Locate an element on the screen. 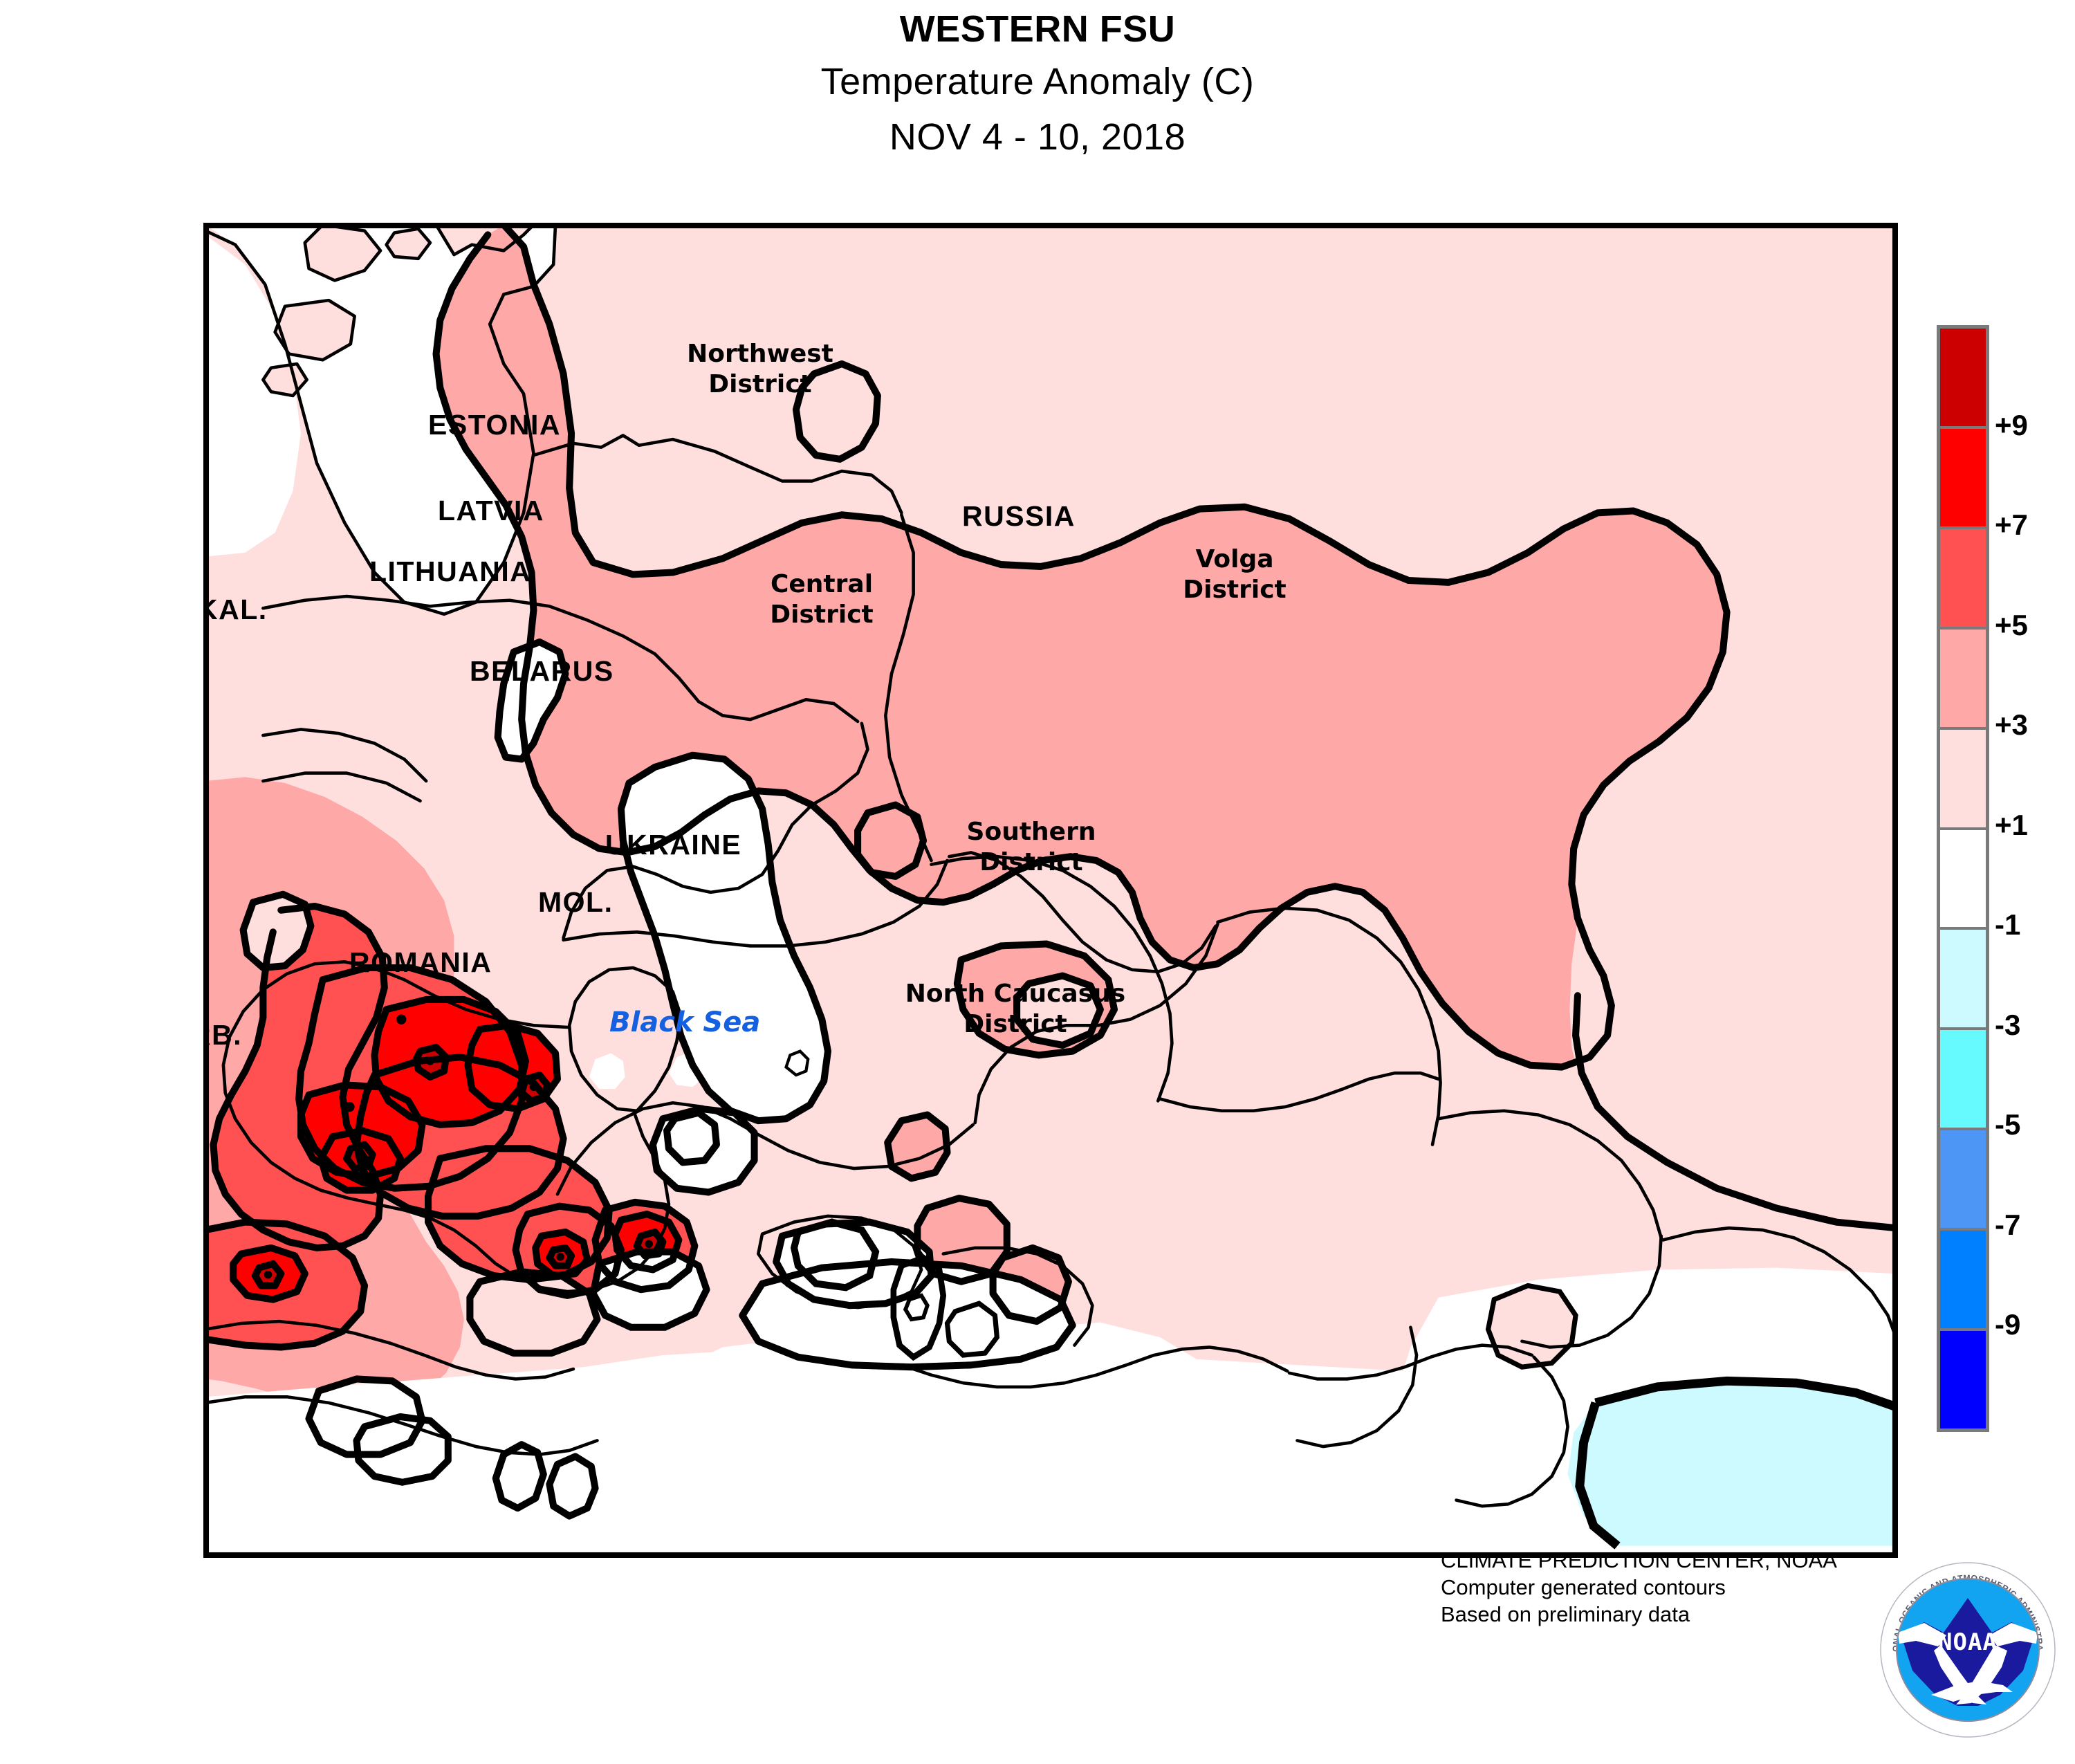 The image size is (2075, 1764). noaa-emblem: NOAA is located at coordinates (1968, 1650).